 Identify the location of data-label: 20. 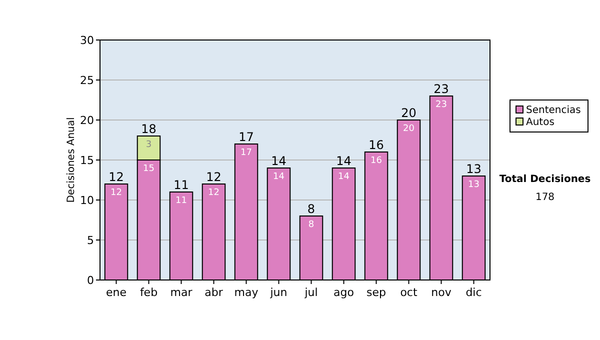
(409, 129).